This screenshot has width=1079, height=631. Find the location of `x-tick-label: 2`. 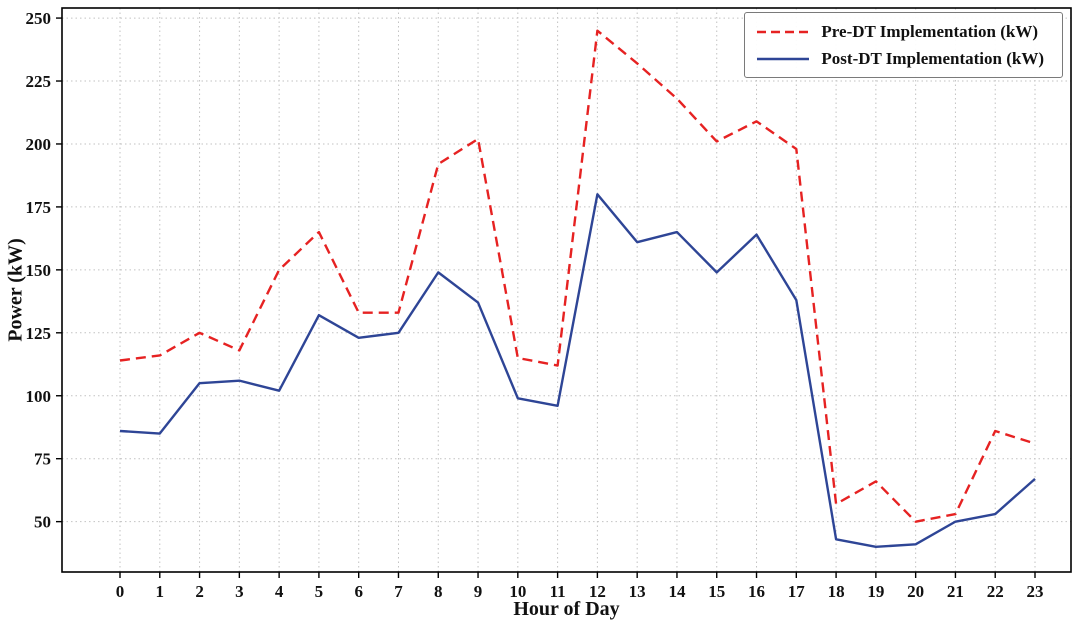

x-tick-label: 2 is located at coordinates (199, 591).